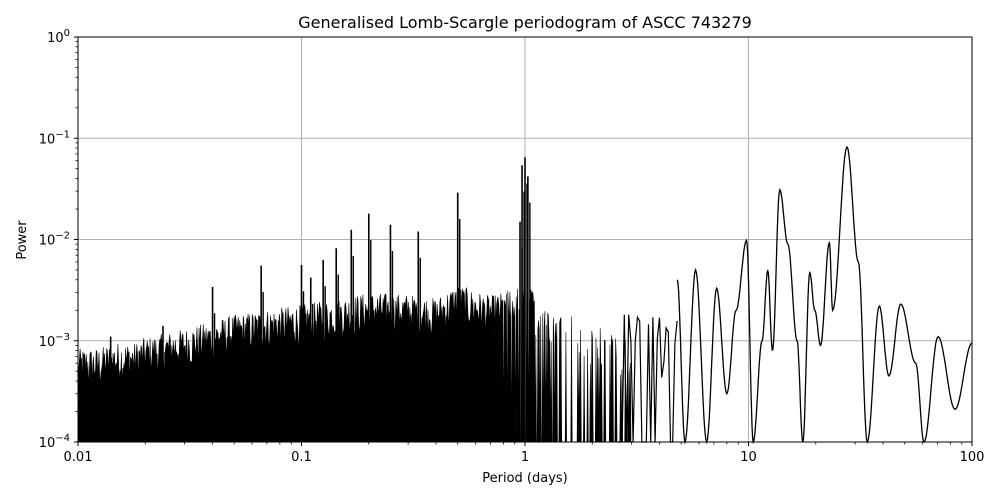 Image resolution: width=1000 pixels, height=500 pixels. What do you see at coordinates (525, 478) in the screenshot?
I see `x-axis-label: Period (days)` at bounding box center [525, 478].